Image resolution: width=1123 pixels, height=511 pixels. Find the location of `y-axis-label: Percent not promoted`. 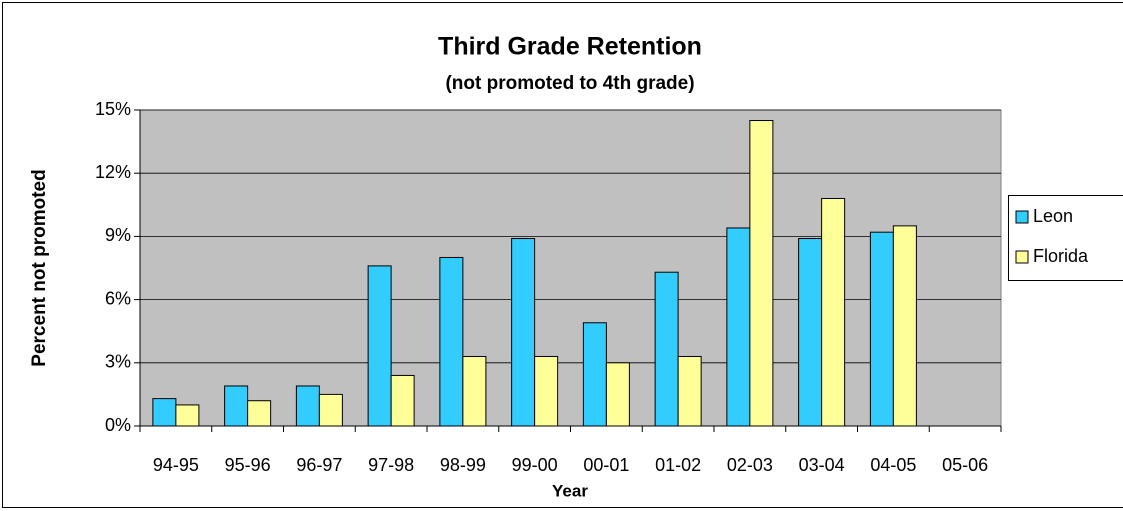

y-axis-label: Percent not promoted is located at coordinates (39, 267).